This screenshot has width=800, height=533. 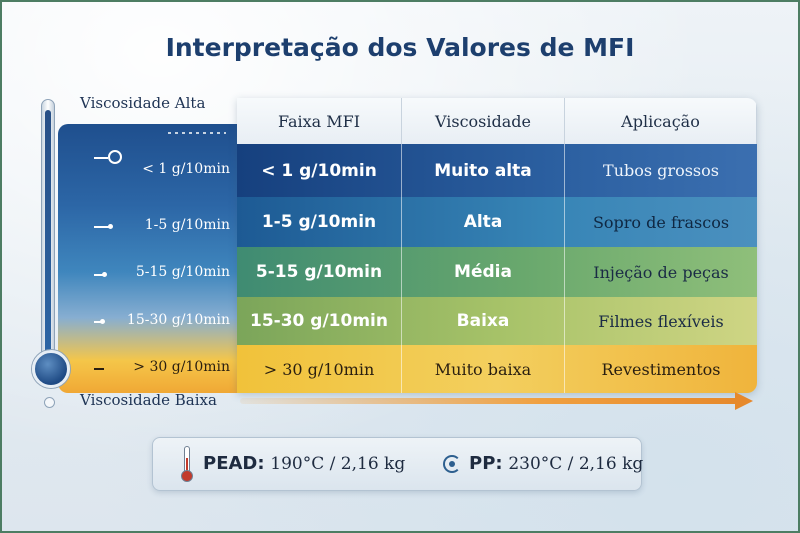 What do you see at coordinates (319, 272) in the screenshot?
I see `cell-faixa: 5-15 g/10min` at bounding box center [319, 272].